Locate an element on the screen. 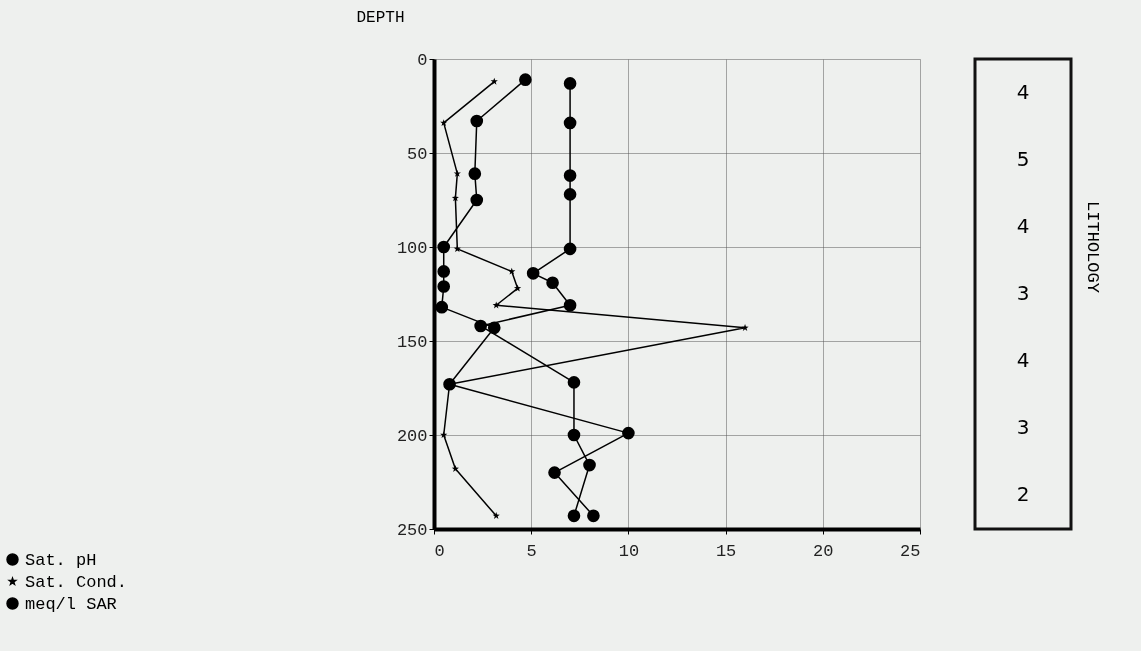 The height and width of the screenshot is (651, 1141). y-axis-title: DEPTH is located at coordinates (380, 17).